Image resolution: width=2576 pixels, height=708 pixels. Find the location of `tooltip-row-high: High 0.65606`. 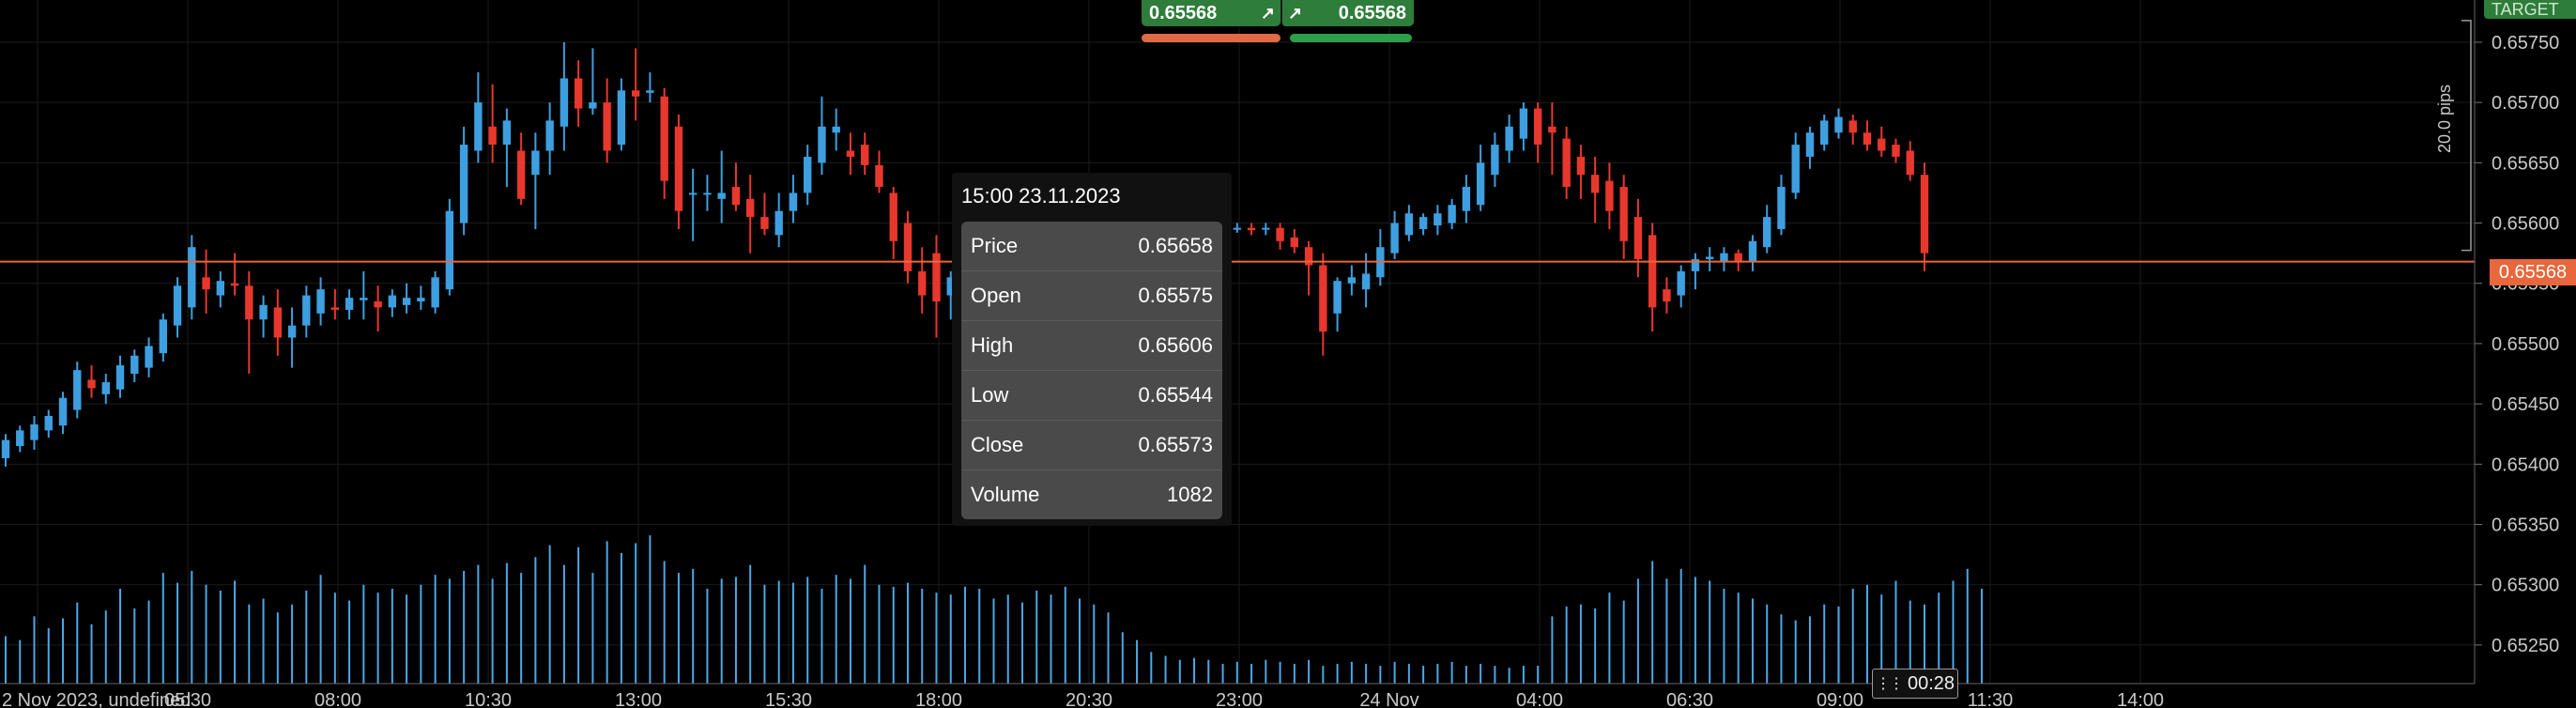

tooltip-row-high: High 0.65606 is located at coordinates (1092, 346).